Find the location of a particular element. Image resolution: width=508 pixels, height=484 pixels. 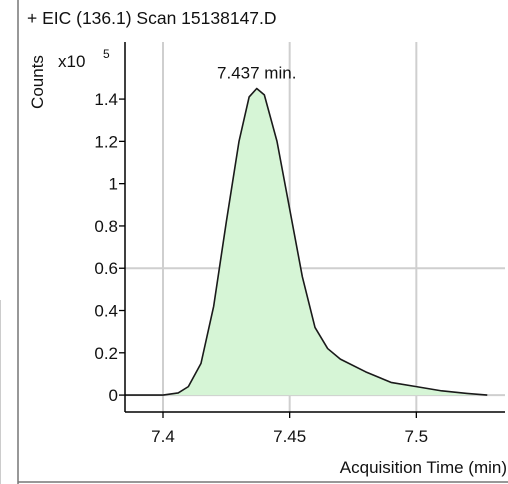

x-tick-label-0: 7.4 is located at coordinates (163, 436).